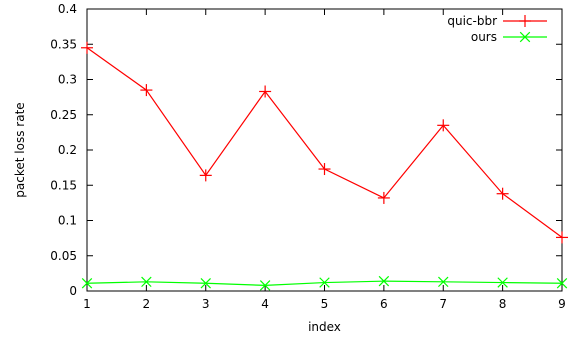 The image size is (579, 338). What do you see at coordinates (63, 115) in the screenshot?
I see `y-tick-label: 0.25` at bounding box center [63, 115].